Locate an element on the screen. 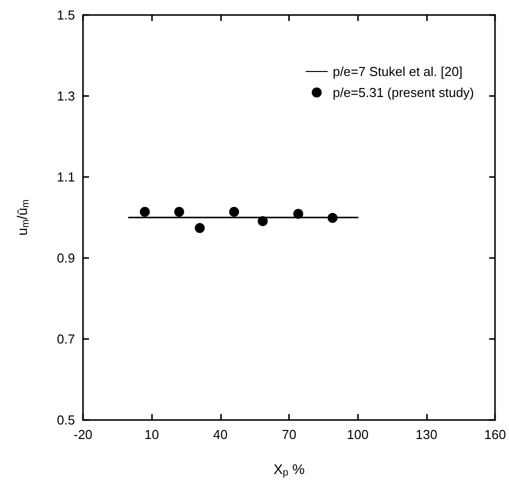 Image resolution: width=509 pixels, height=495 pixels. y-tick-label: 1.1 is located at coordinates (65, 177).